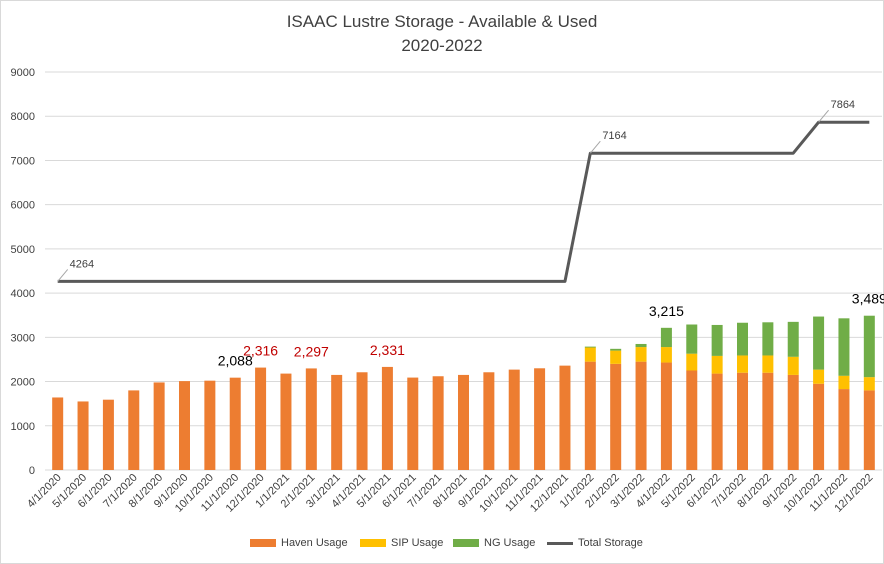  Describe the element at coordinates (23, 250) in the screenshot. I see `y-tick-label: 5000` at that location.